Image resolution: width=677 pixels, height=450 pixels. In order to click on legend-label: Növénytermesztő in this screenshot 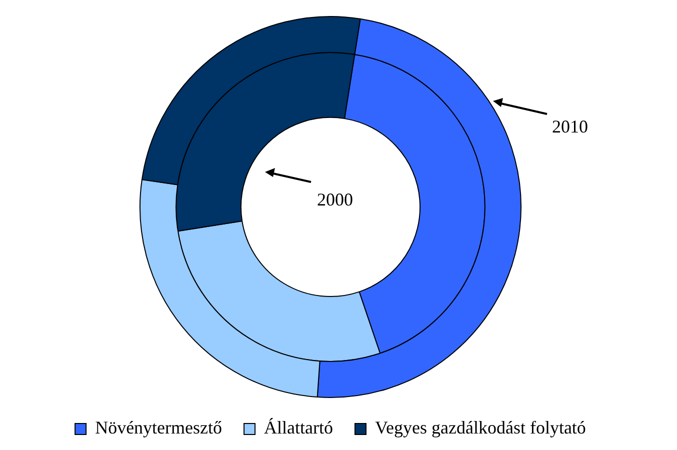, I will do `click(158, 428)`.